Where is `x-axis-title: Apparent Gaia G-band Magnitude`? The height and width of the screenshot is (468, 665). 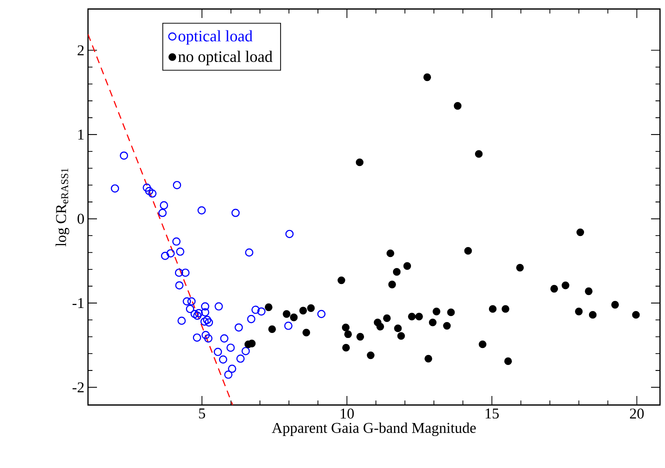 x-axis-title: Apparent Gaia G-band Magnitude is located at coordinates (374, 429).